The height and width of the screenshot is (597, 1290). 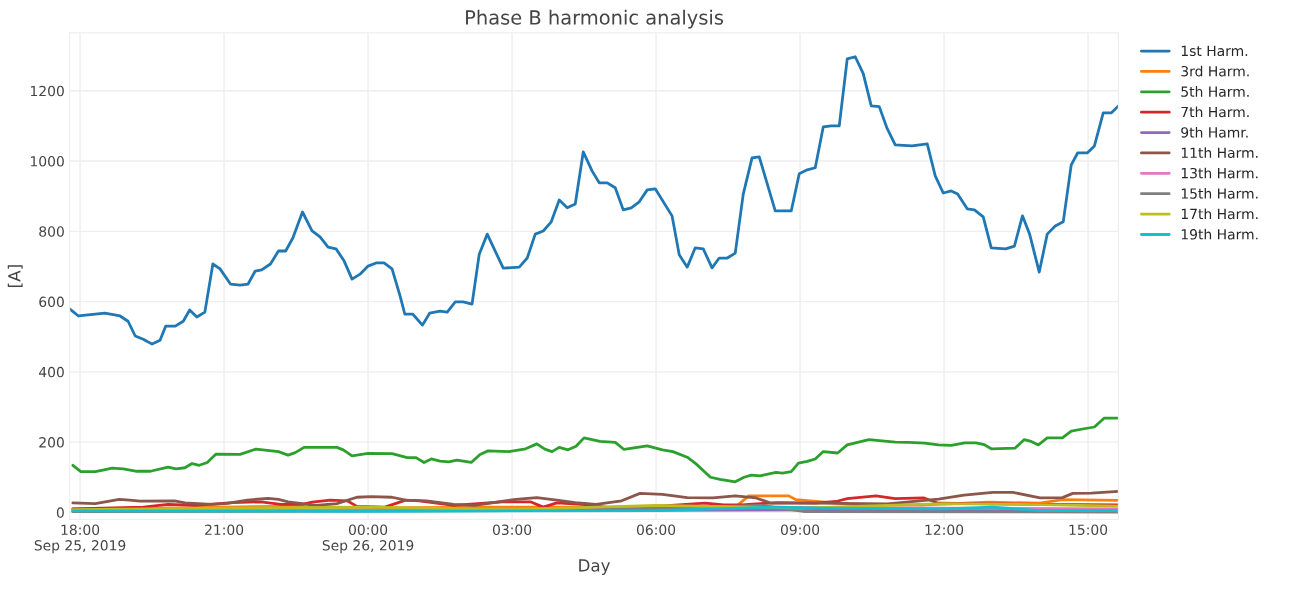 What do you see at coordinates (656, 529) in the screenshot?
I see `x-tick-label: 06:00` at bounding box center [656, 529].